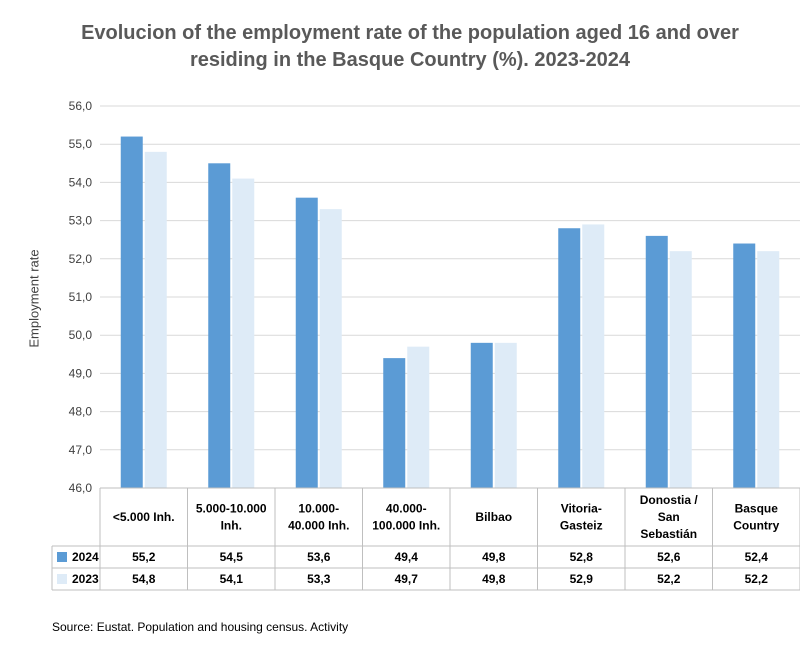 This screenshot has width=800, height=645. What do you see at coordinates (581, 526) in the screenshot?
I see `x-category-label: Gasteiz` at bounding box center [581, 526].